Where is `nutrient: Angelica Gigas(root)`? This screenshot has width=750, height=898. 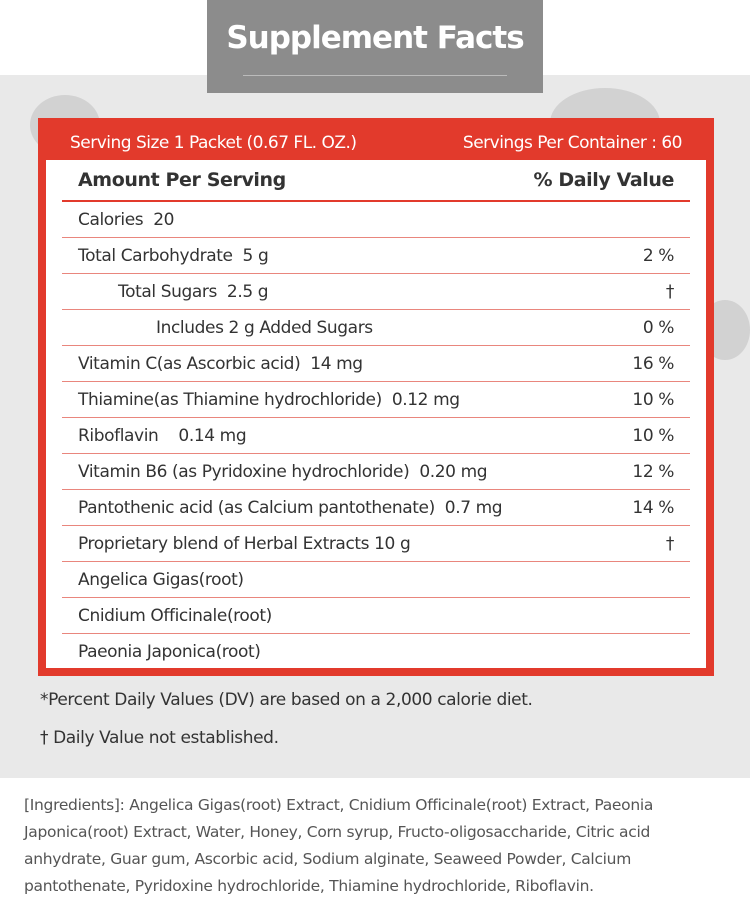
nutrient: Angelica Gigas(root) is located at coordinates (161, 579).